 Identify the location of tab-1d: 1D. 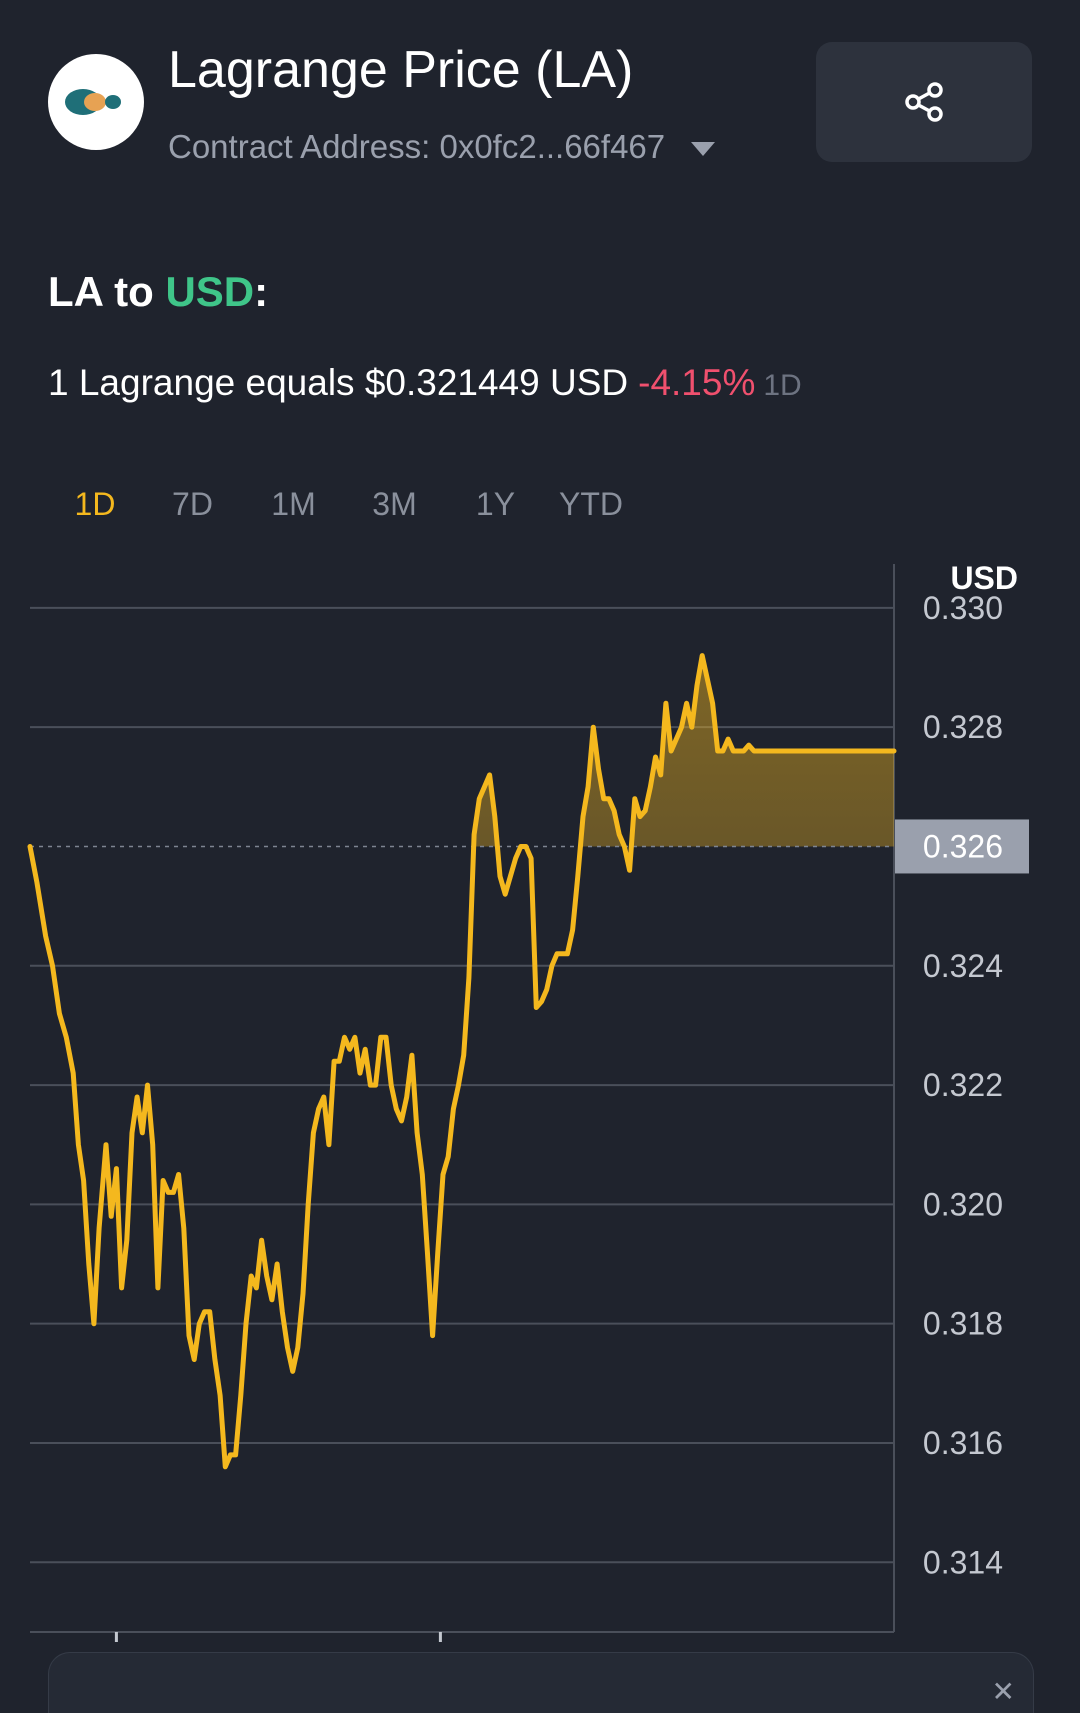
(95, 504).